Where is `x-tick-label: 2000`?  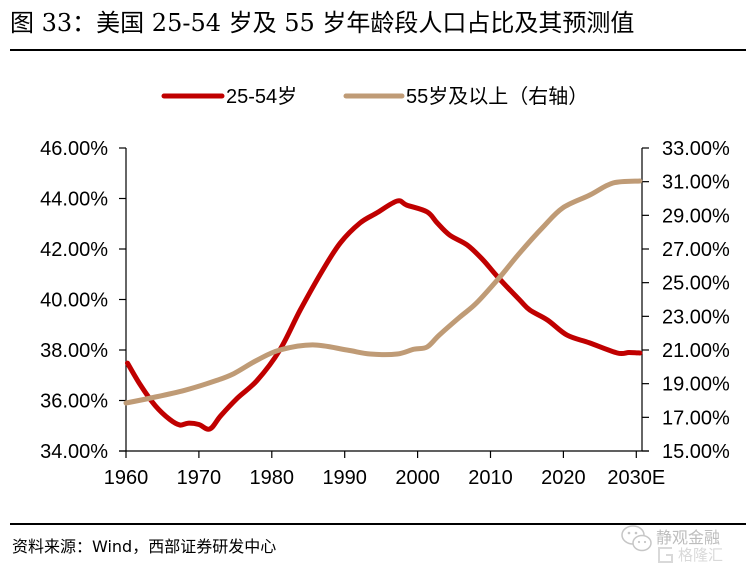
x-tick-label: 2000 is located at coordinates (417, 478).